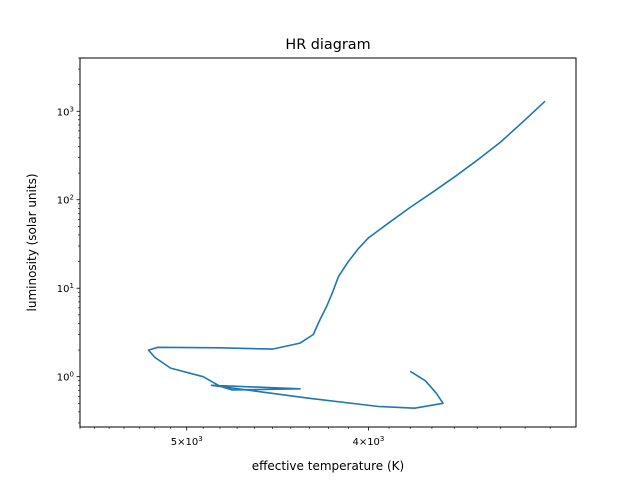  What do you see at coordinates (65, 377) in the screenshot?
I see `y-tick-label: 10⁰` at bounding box center [65, 377].